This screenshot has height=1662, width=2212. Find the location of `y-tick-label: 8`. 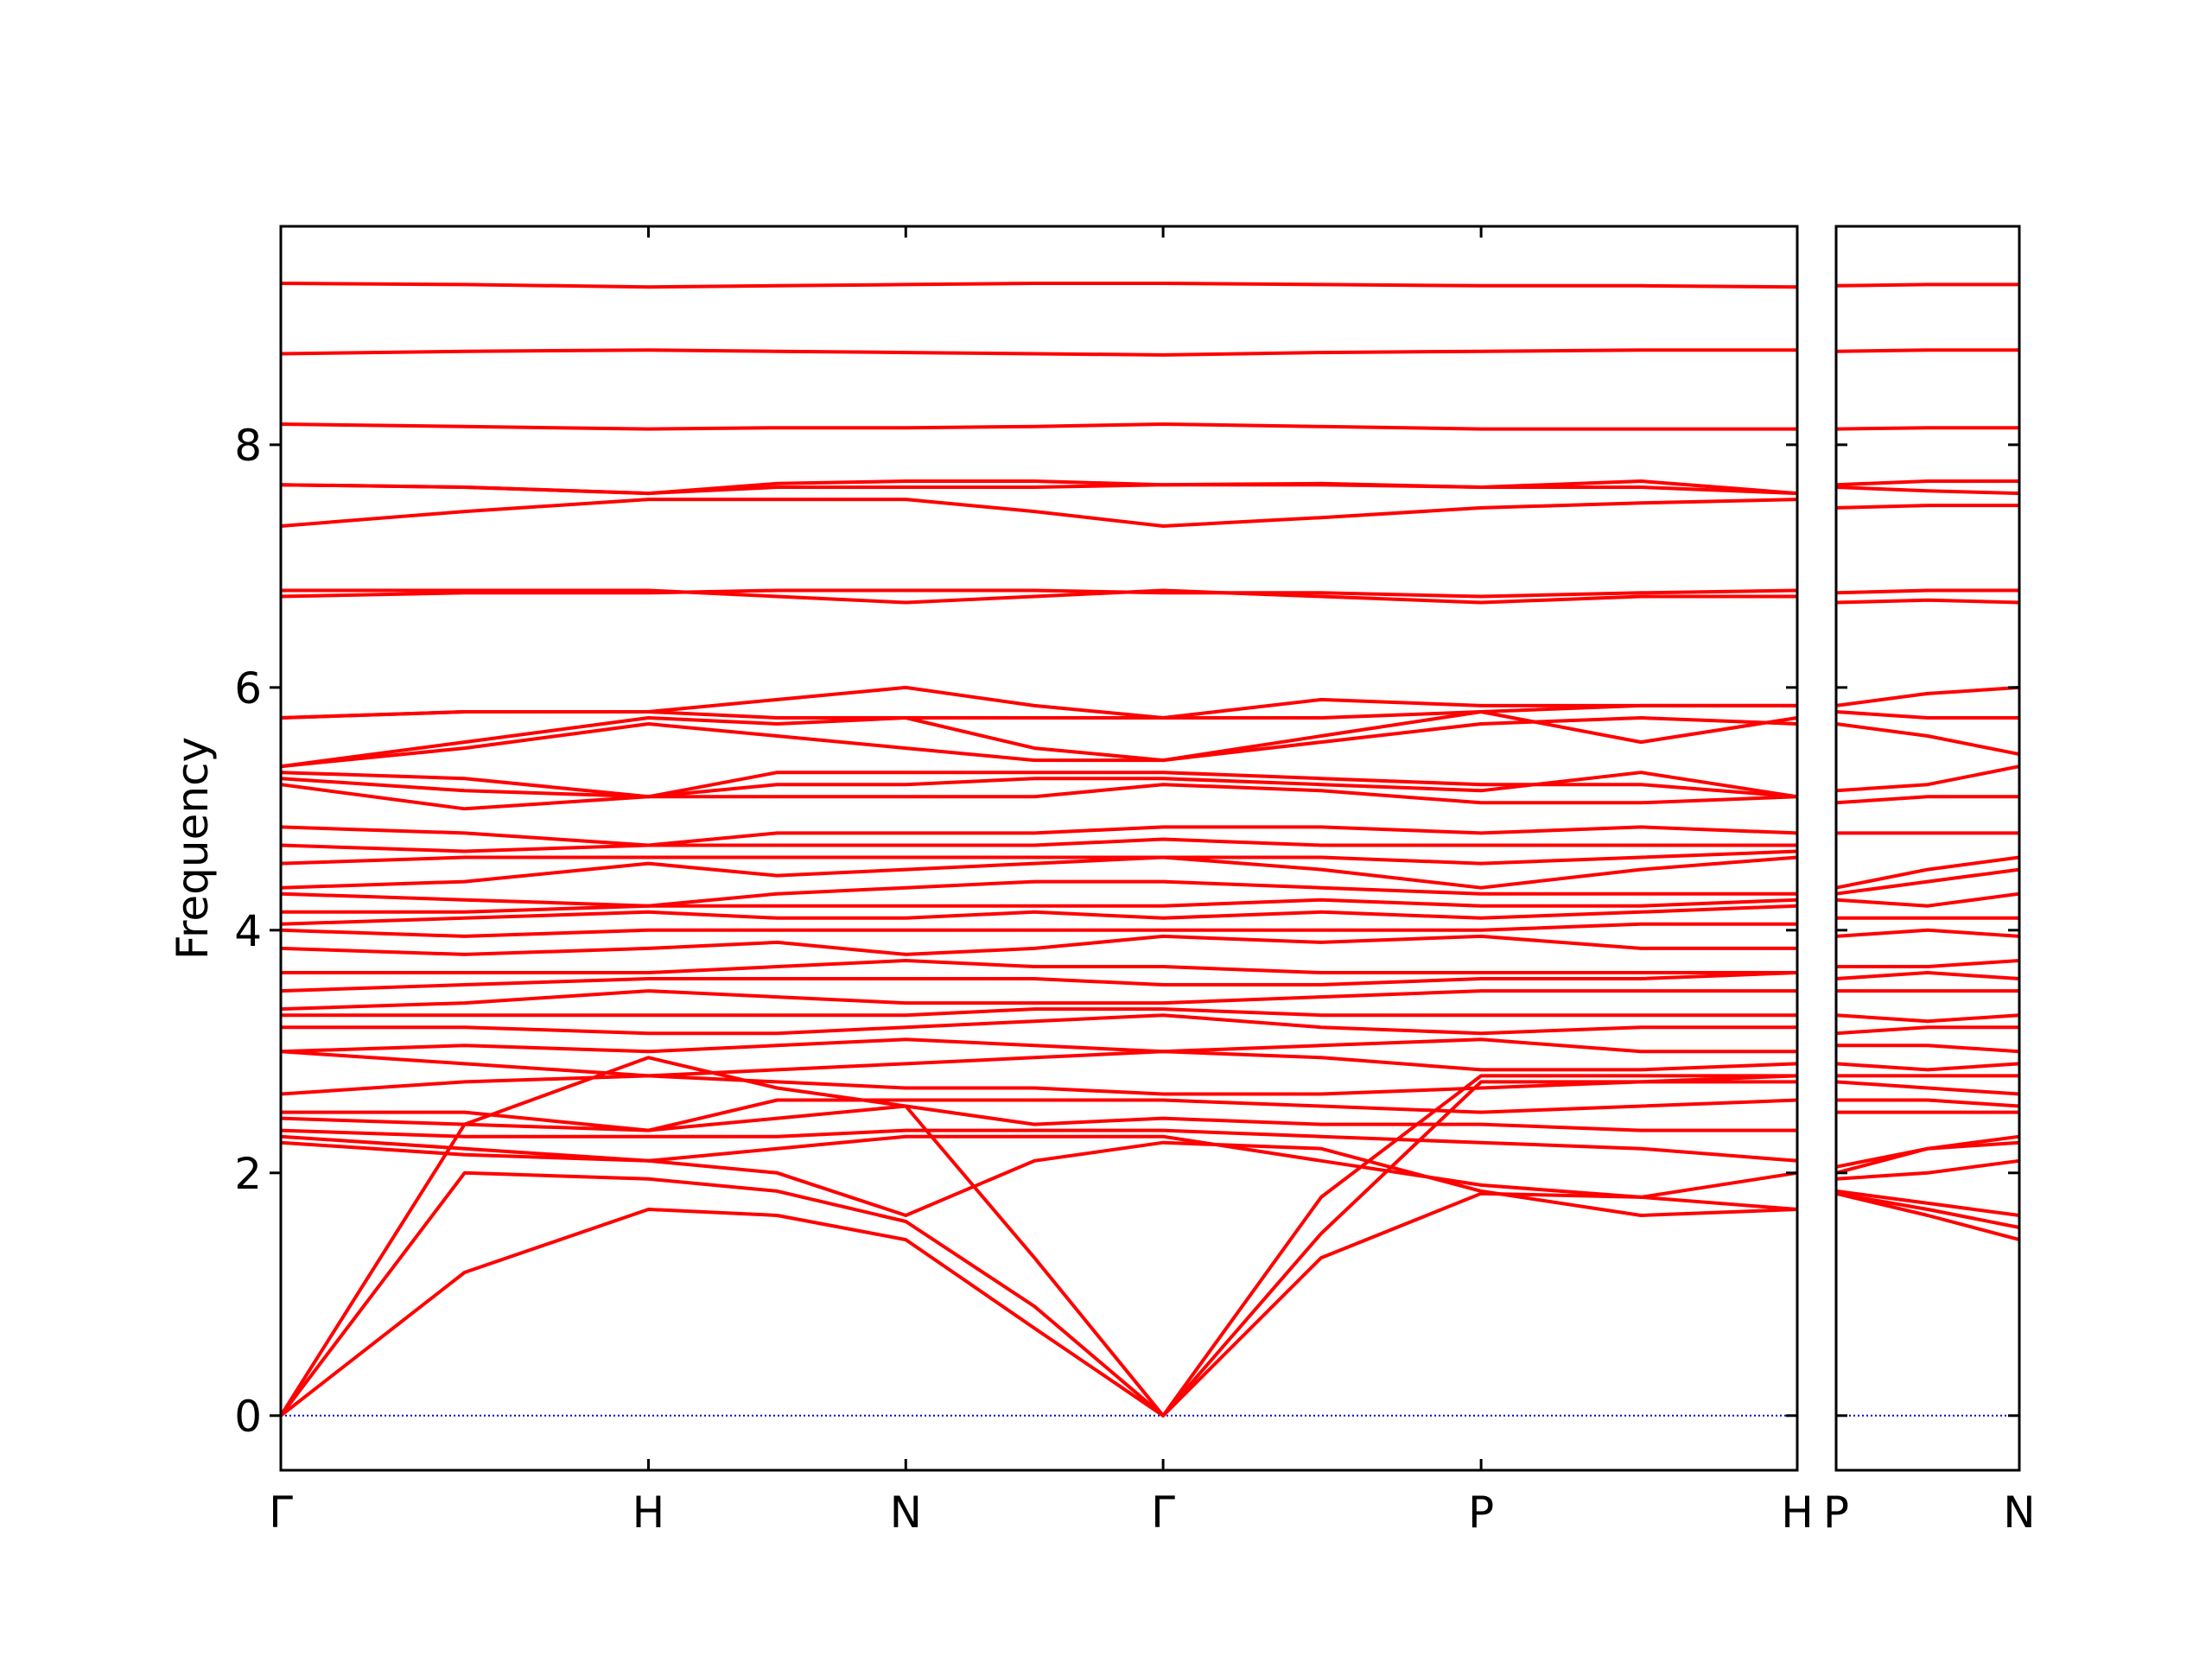

y-tick-label: 8 is located at coordinates (248, 446).